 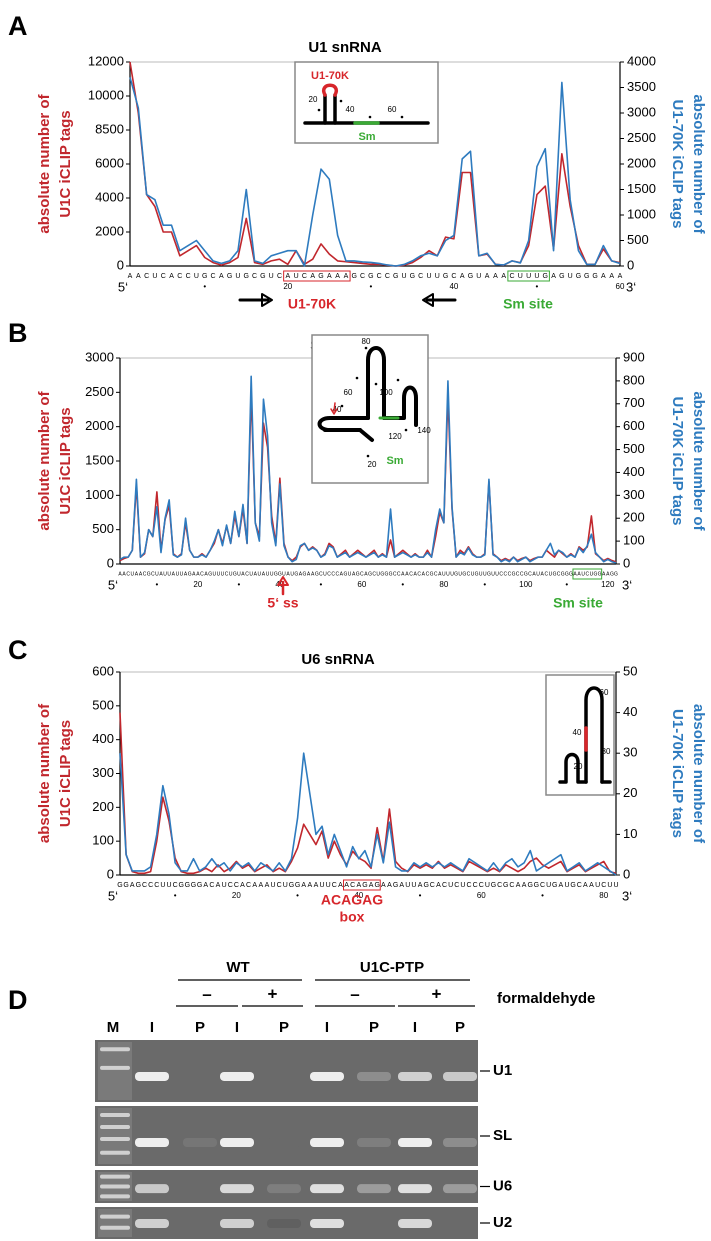 What do you see at coordinates (99, 425) in the screenshot?
I see `y-tick-label: 2000` at bounding box center [99, 425].